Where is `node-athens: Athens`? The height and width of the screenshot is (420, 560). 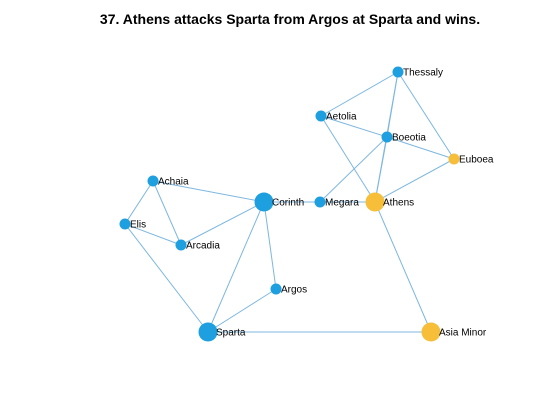 node-athens: Athens is located at coordinates (389, 202).